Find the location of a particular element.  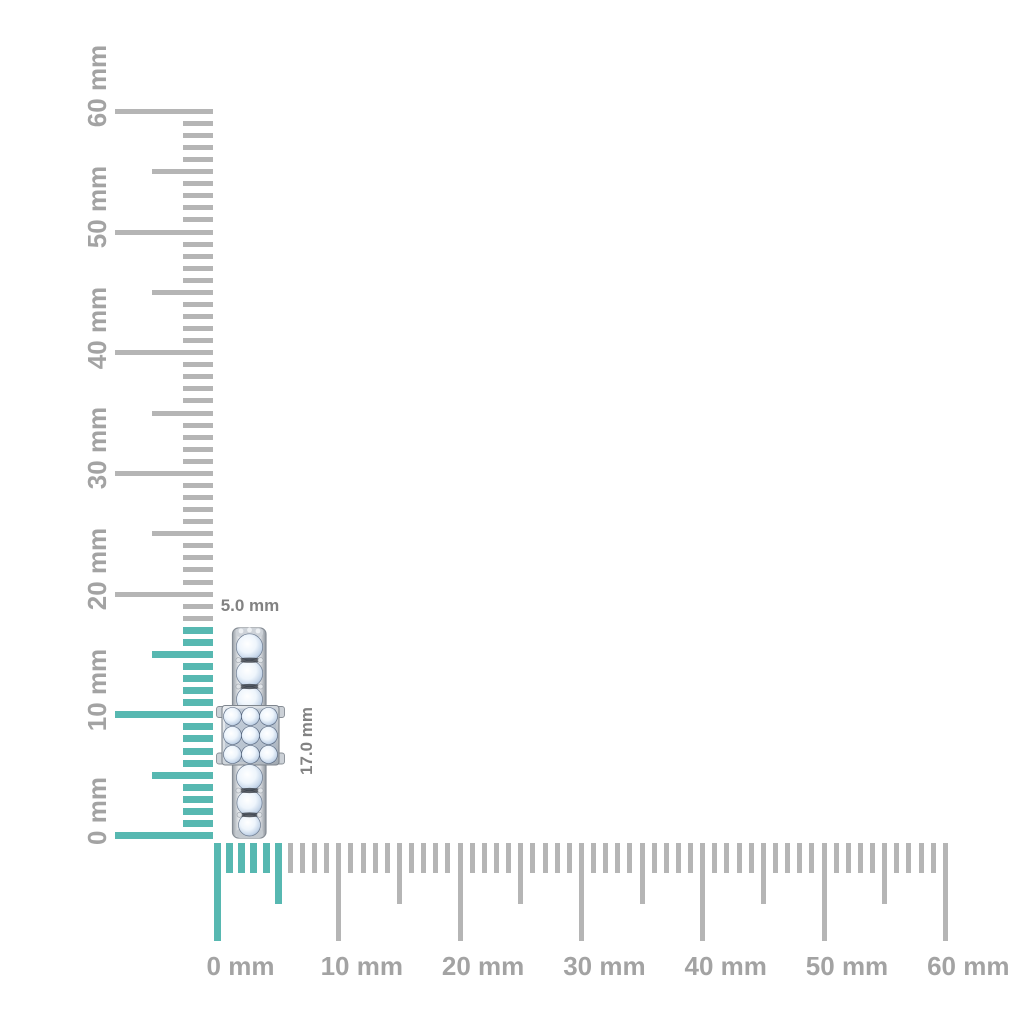

vertical-ruler-tick-25mm is located at coordinates (182, 534).